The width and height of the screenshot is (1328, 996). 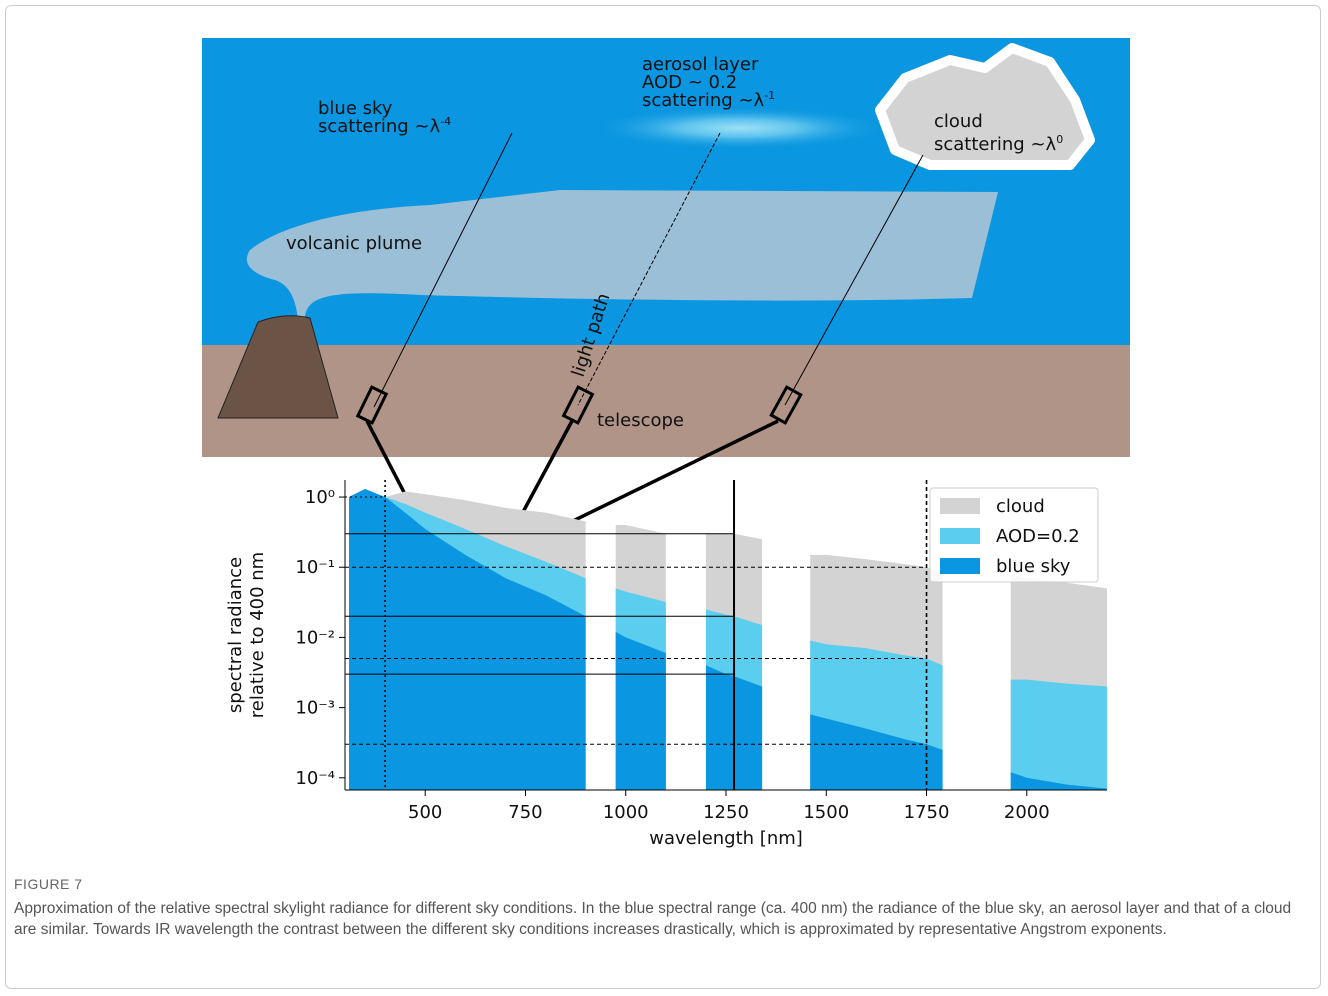 What do you see at coordinates (354, 243) in the screenshot?
I see `label: volcanic plume` at bounding box center [354, 243].